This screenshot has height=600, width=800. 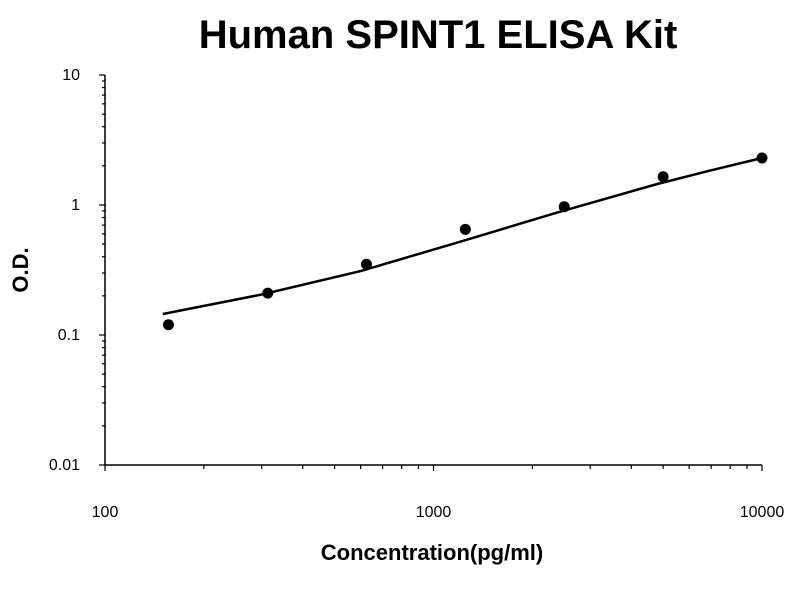 What do you see at coordinates (64, 465) in the screenshot?
I see `y-tick-label: 0.01` at bounding box center [64, 465].